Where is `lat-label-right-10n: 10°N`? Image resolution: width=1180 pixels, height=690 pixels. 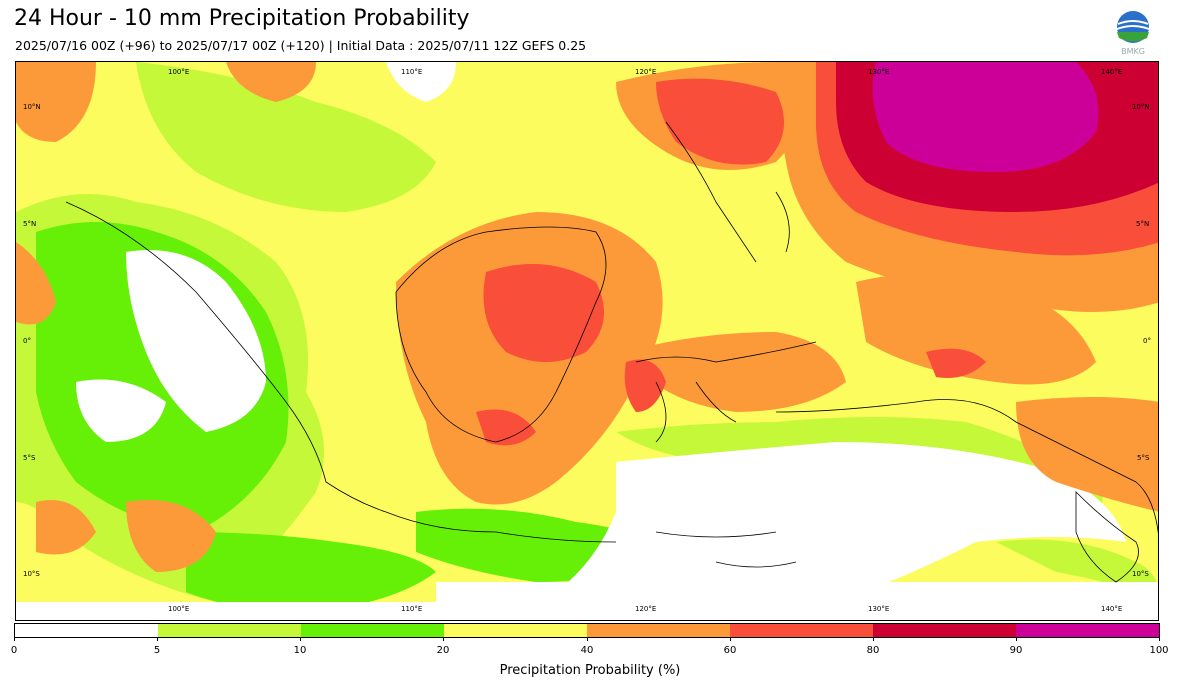
lat-label-right-10n: 10°N is located at coordinates (1141, 107).